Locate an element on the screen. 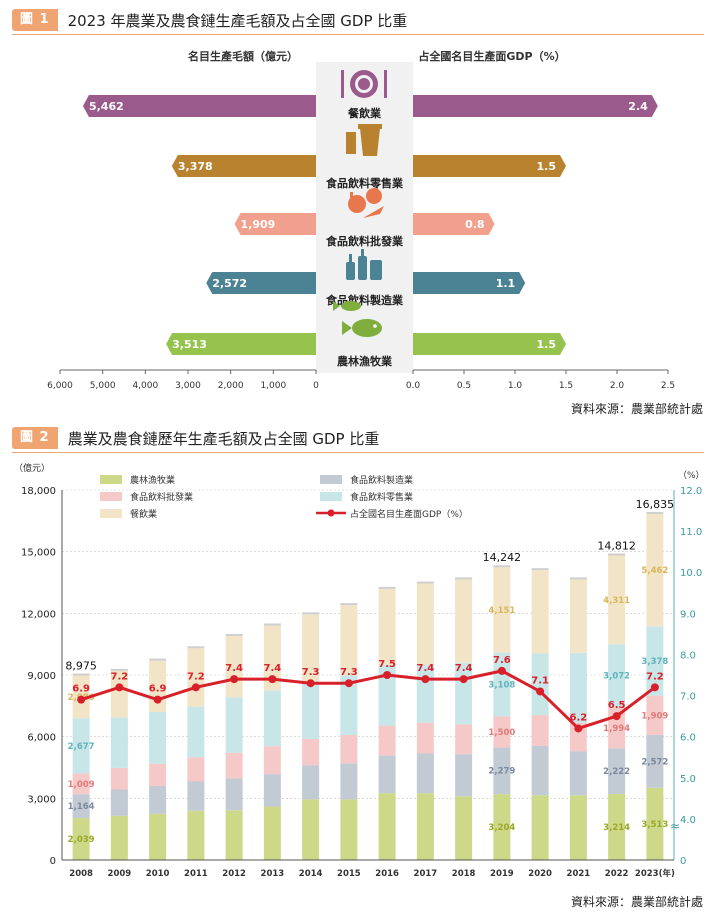  figure1-left-tick-label-0: 6,000 is located at coordinates (60, 386).